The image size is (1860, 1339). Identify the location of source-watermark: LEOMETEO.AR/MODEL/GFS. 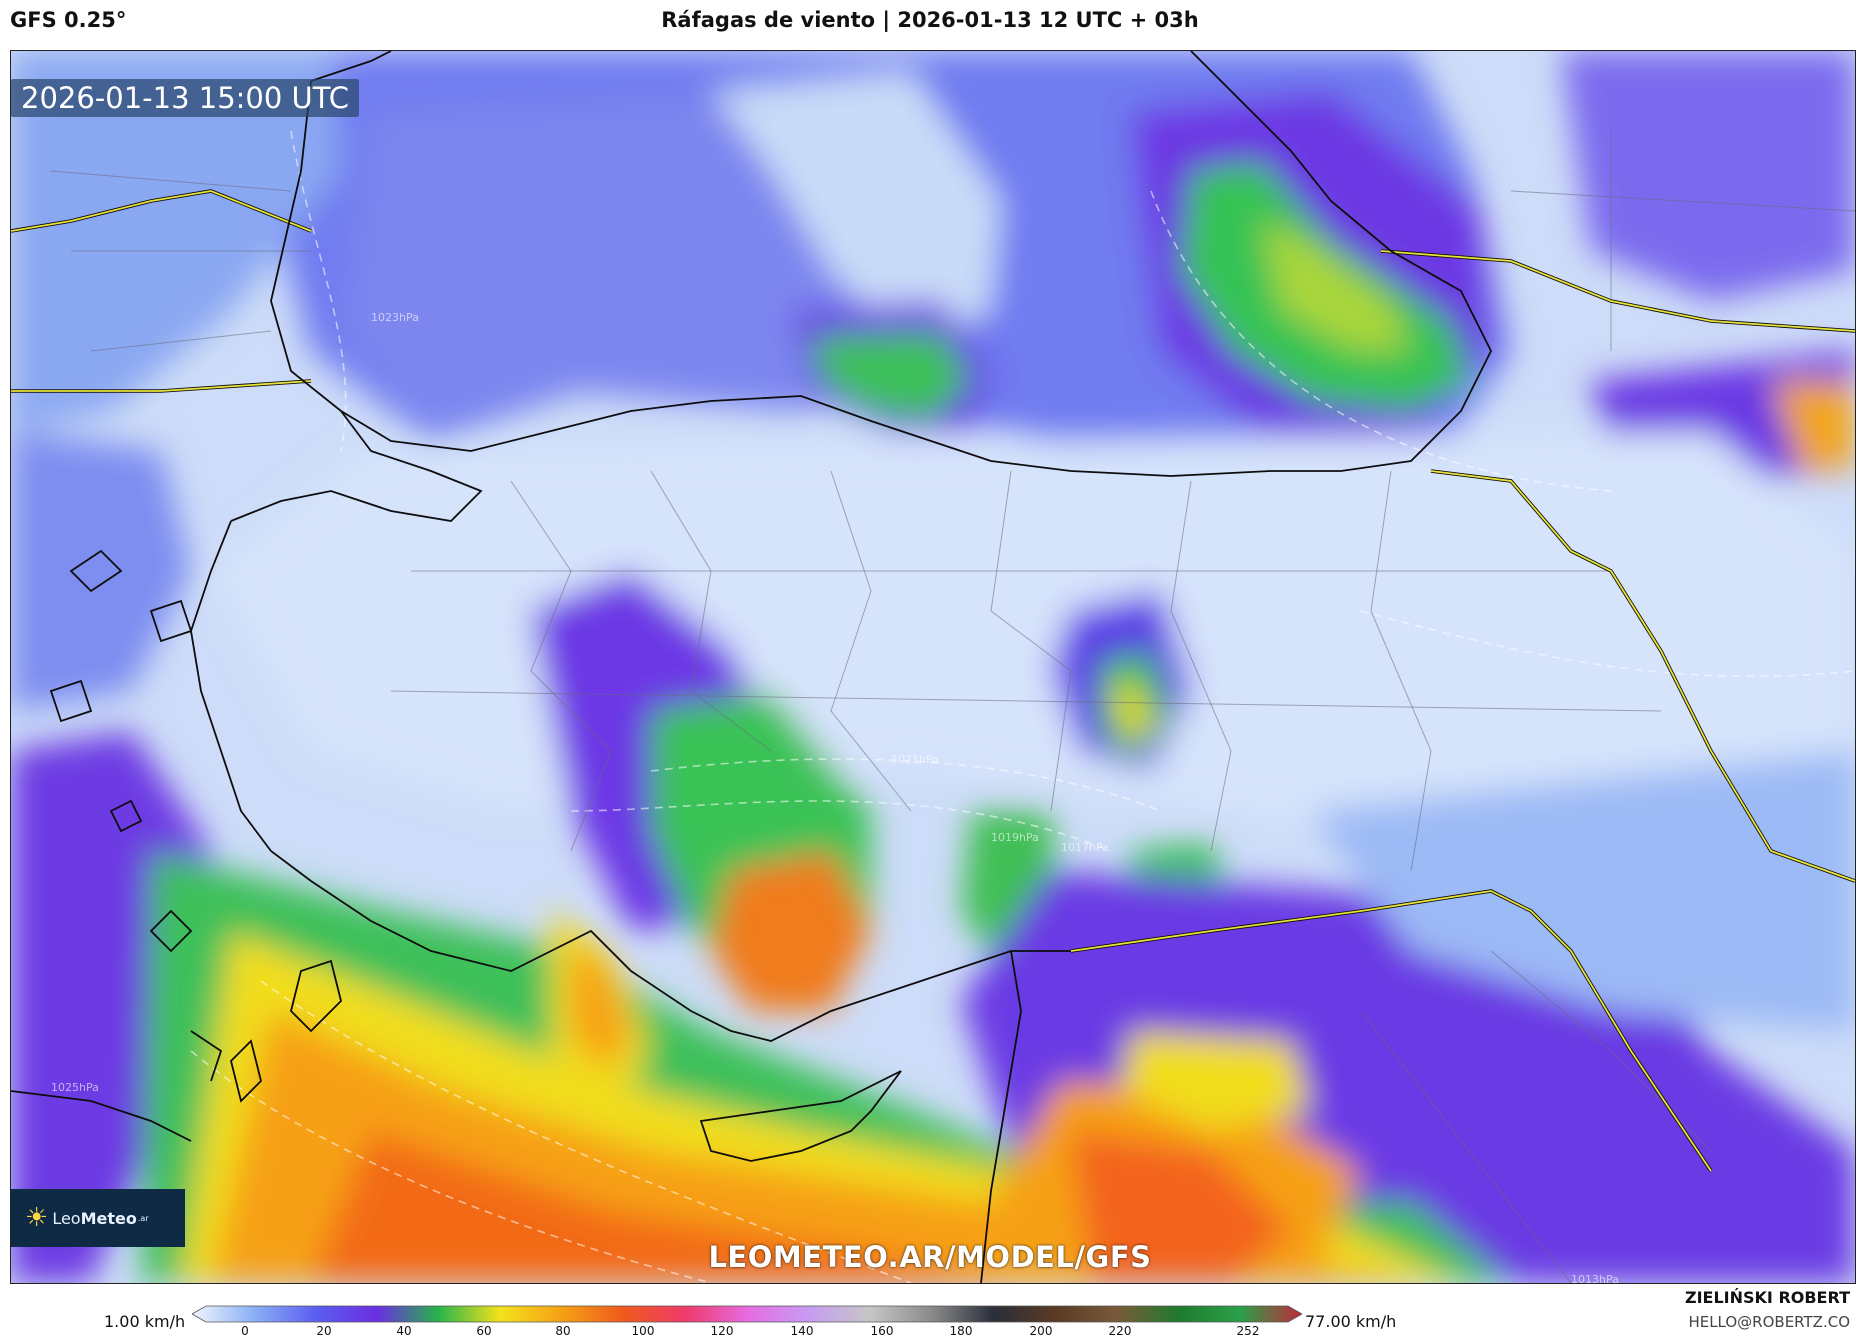
(930, 1257).